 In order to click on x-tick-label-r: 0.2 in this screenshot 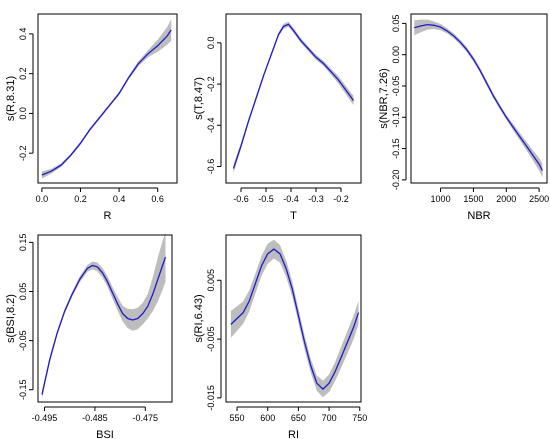, I will do `click(80, 199)`.